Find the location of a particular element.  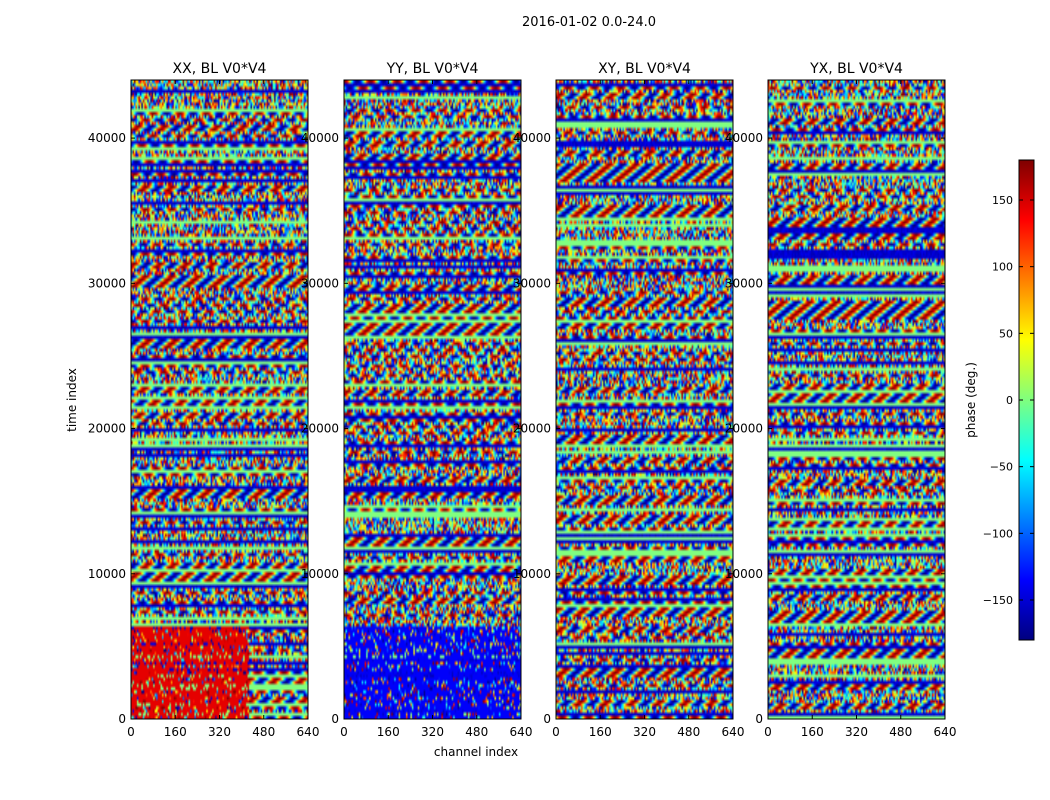

colorbar-tick-label: 0 is located at coordinates (1009, 400).